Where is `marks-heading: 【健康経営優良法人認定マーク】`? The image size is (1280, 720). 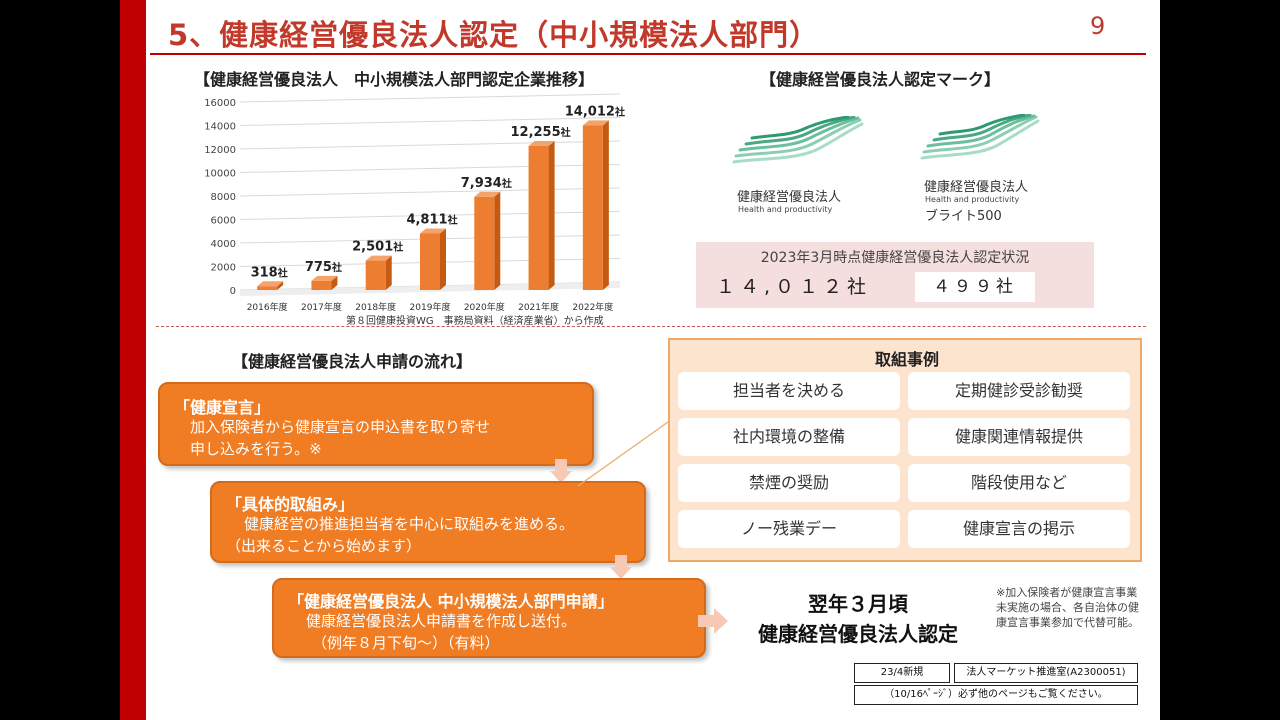
marks-heading: 【健康経営優良法人認定マーク】 is located at coordinates (880, 79).